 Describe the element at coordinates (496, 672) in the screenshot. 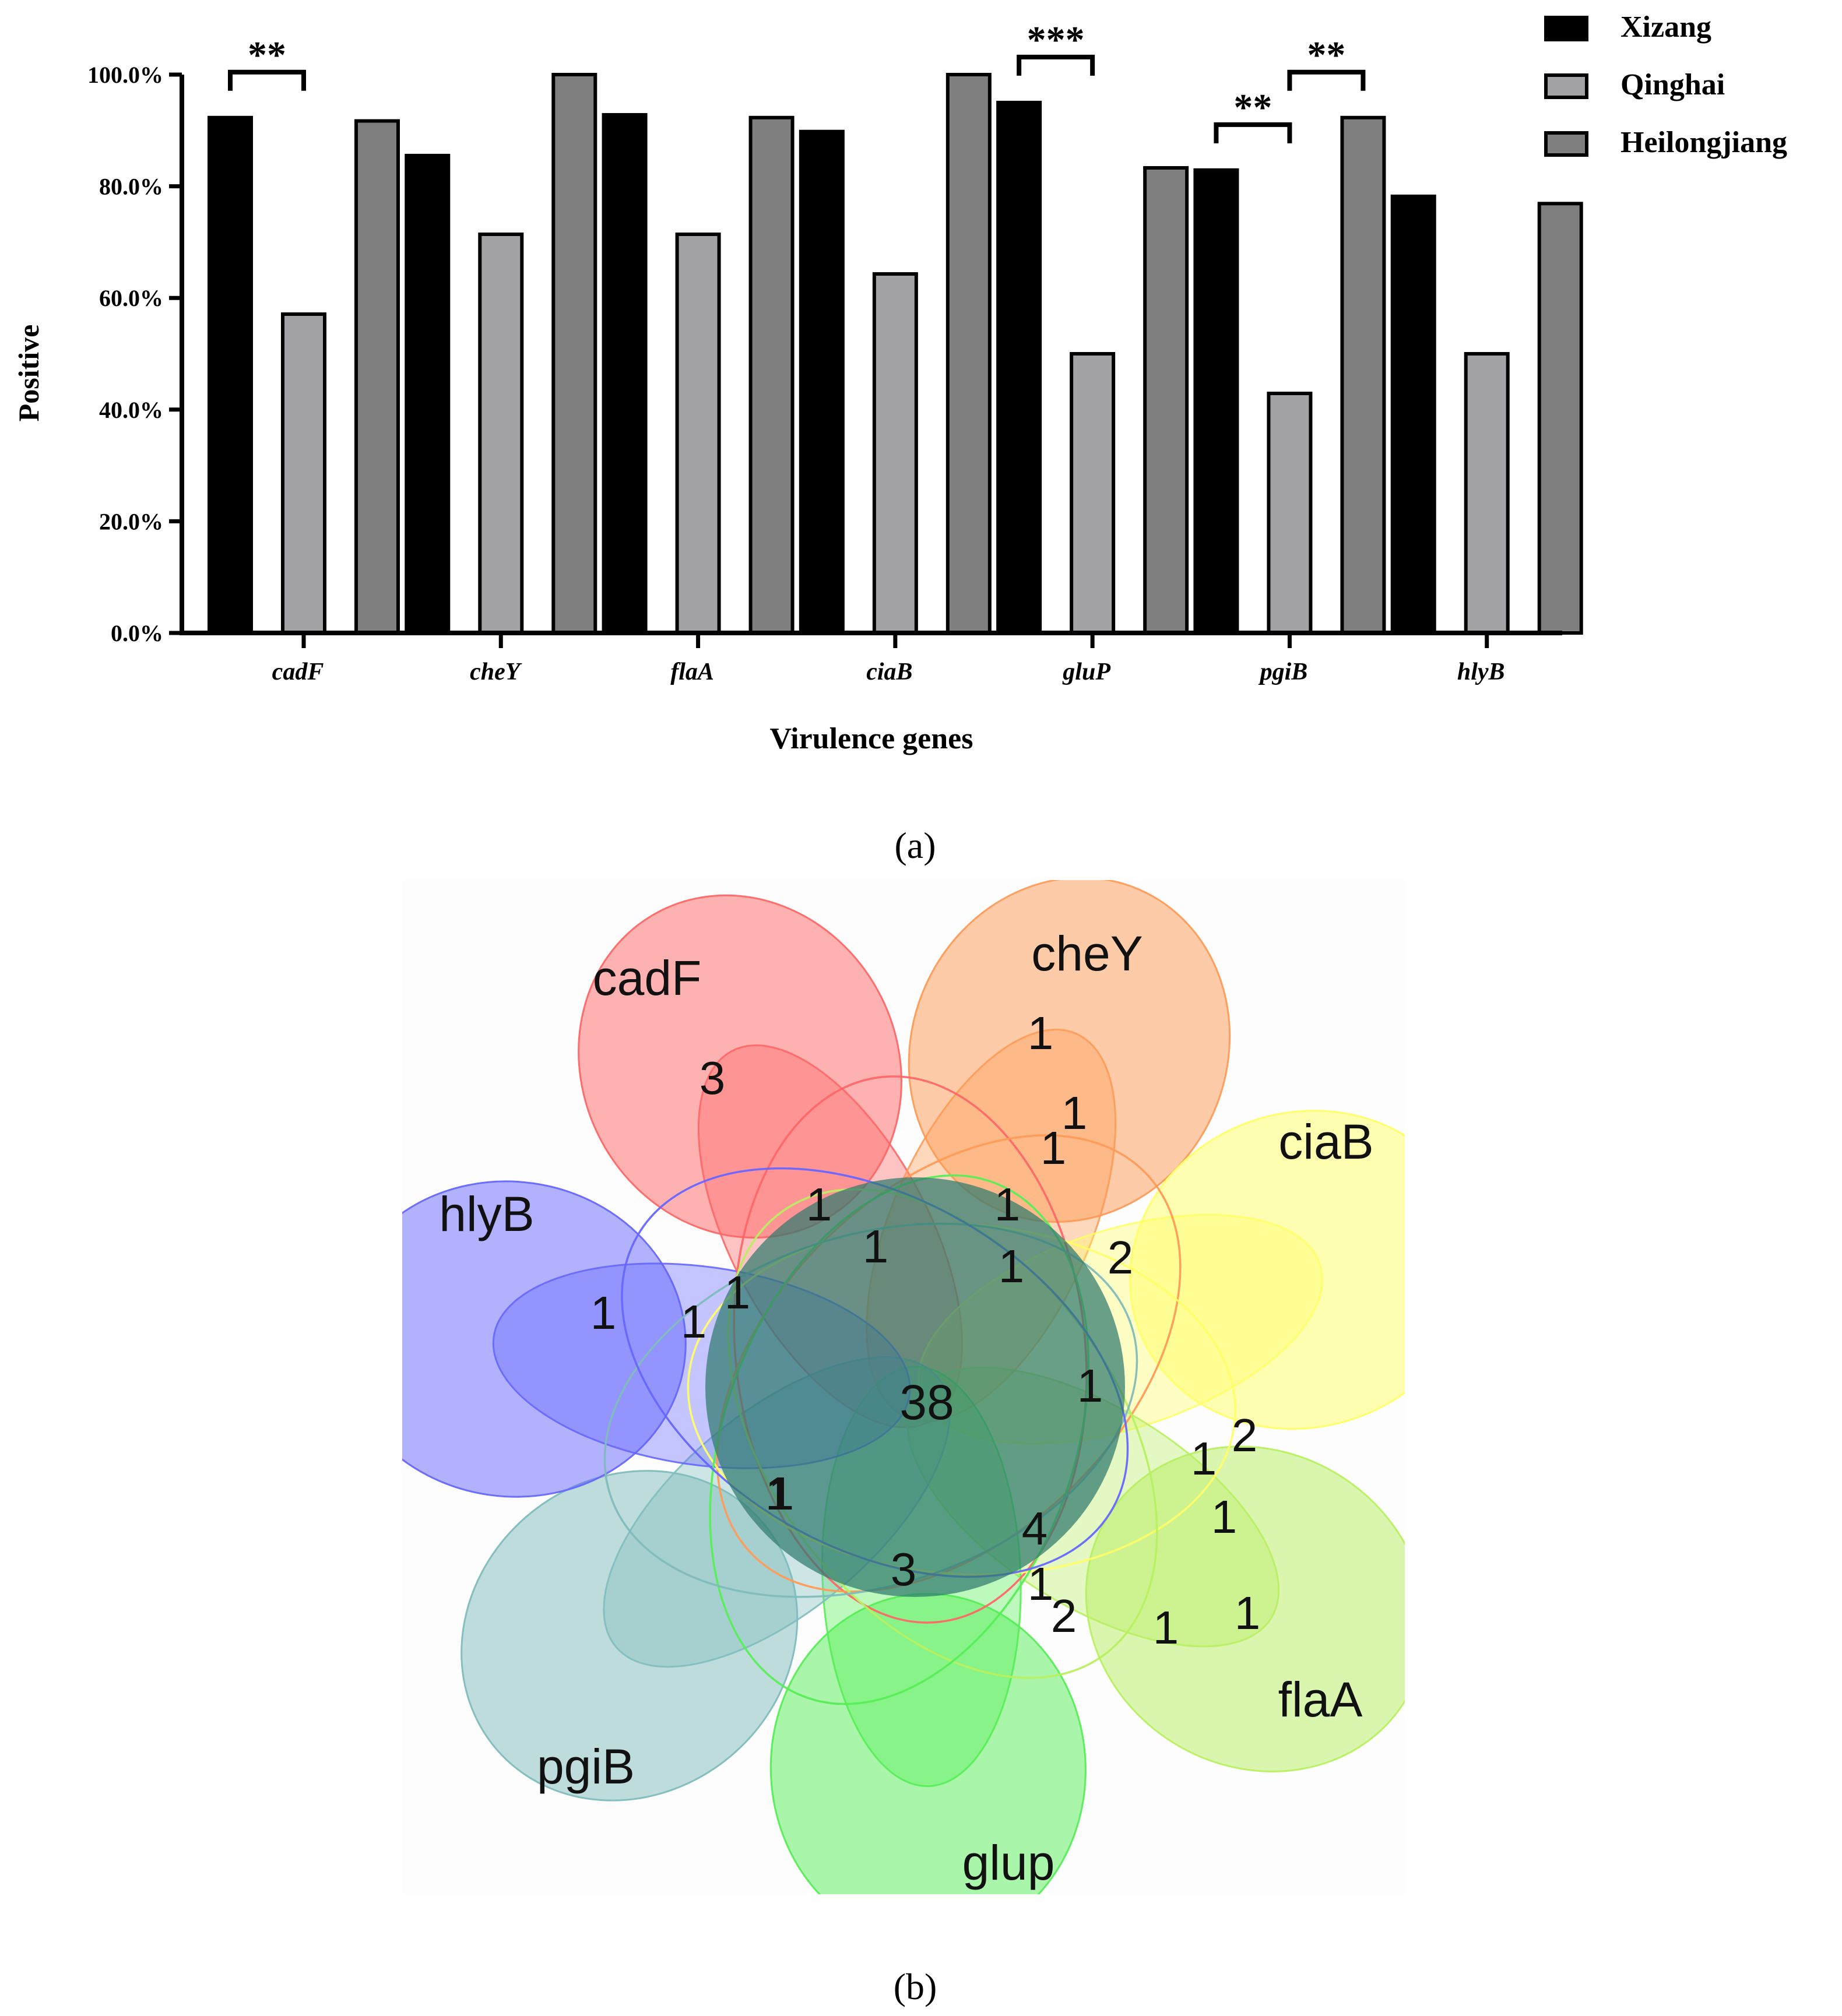

I see `x-tick-label-cheY: cheY` at that location.